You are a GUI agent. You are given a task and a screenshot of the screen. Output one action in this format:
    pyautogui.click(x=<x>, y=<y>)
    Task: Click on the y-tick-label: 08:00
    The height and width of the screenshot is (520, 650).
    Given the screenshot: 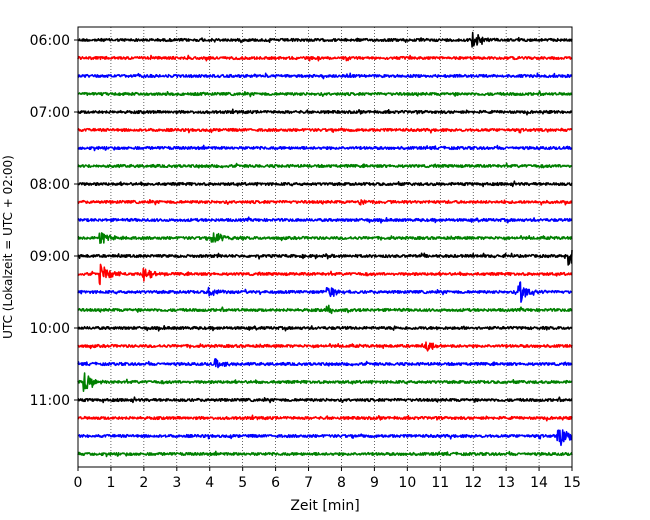 What is the action you would take?
    pyautogui.click(x=50, y=185)
    